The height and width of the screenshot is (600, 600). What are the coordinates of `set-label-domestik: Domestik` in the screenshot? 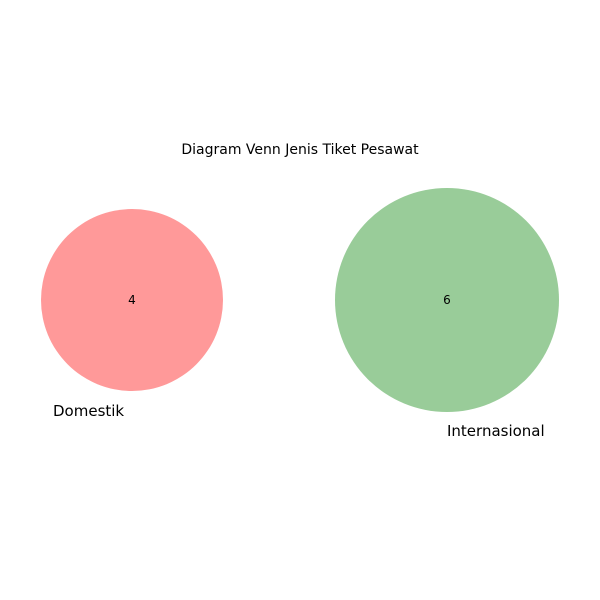 It's located at (88, 411).